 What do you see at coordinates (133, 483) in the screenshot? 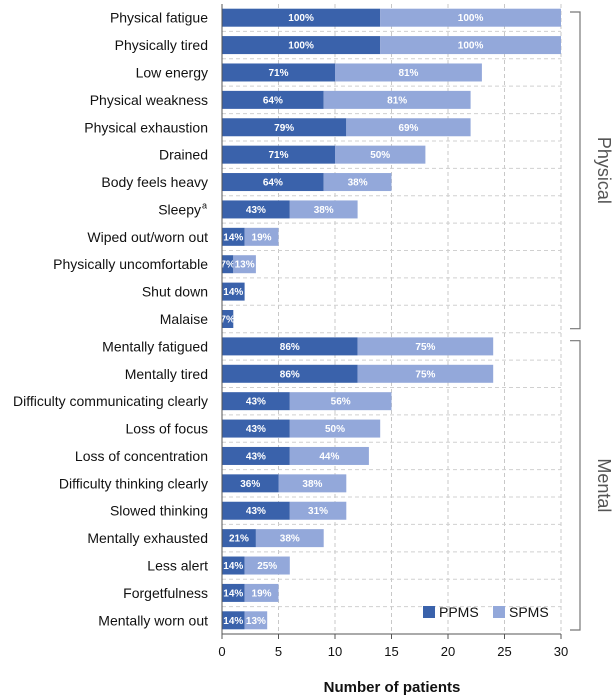
I see `category-label-difficulty-thinking-clearly: Difficulty thinking clearly` at bounding box center [133, 483].